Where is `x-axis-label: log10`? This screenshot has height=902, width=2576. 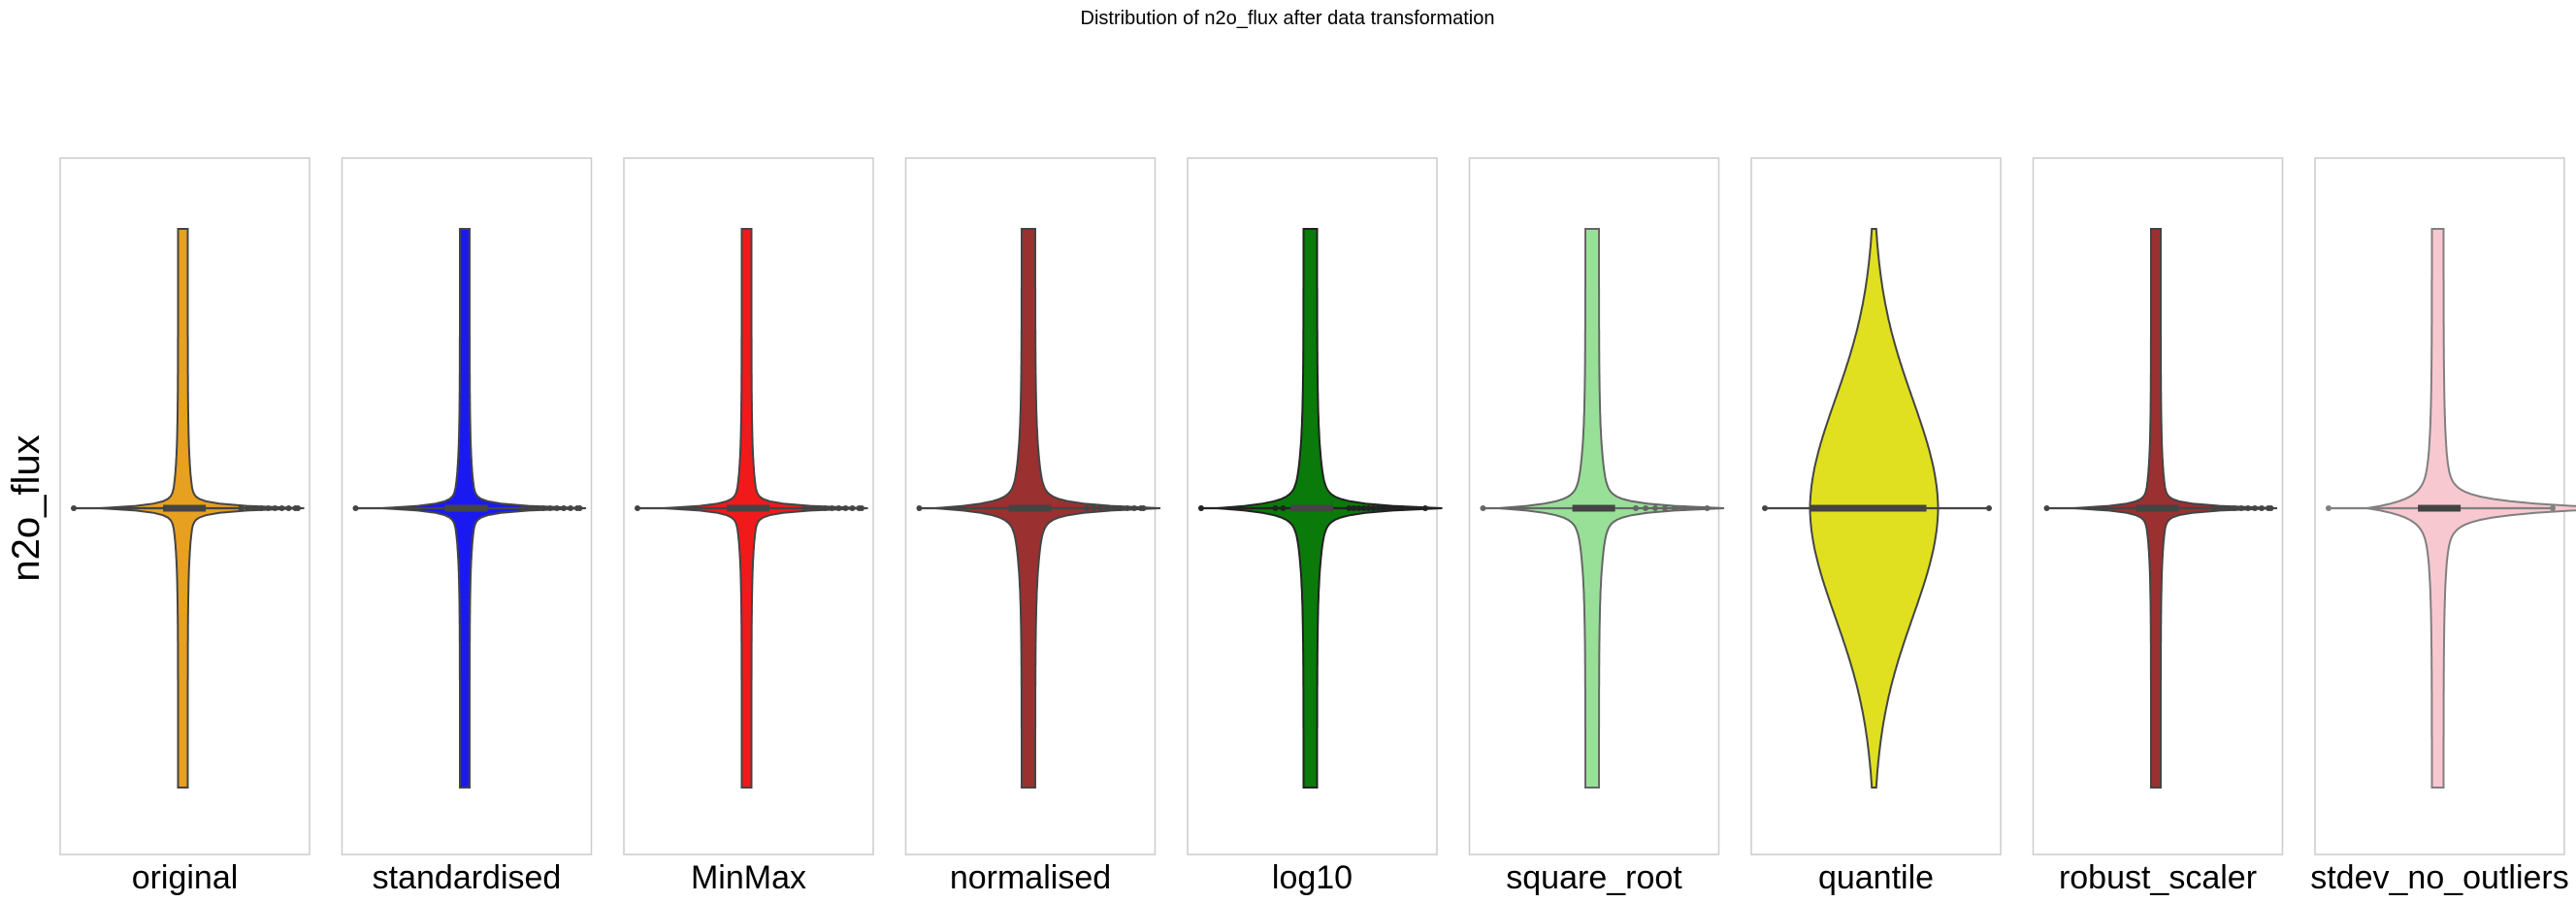
x-axis-label: log10 is located at coordinates (1312, 877).